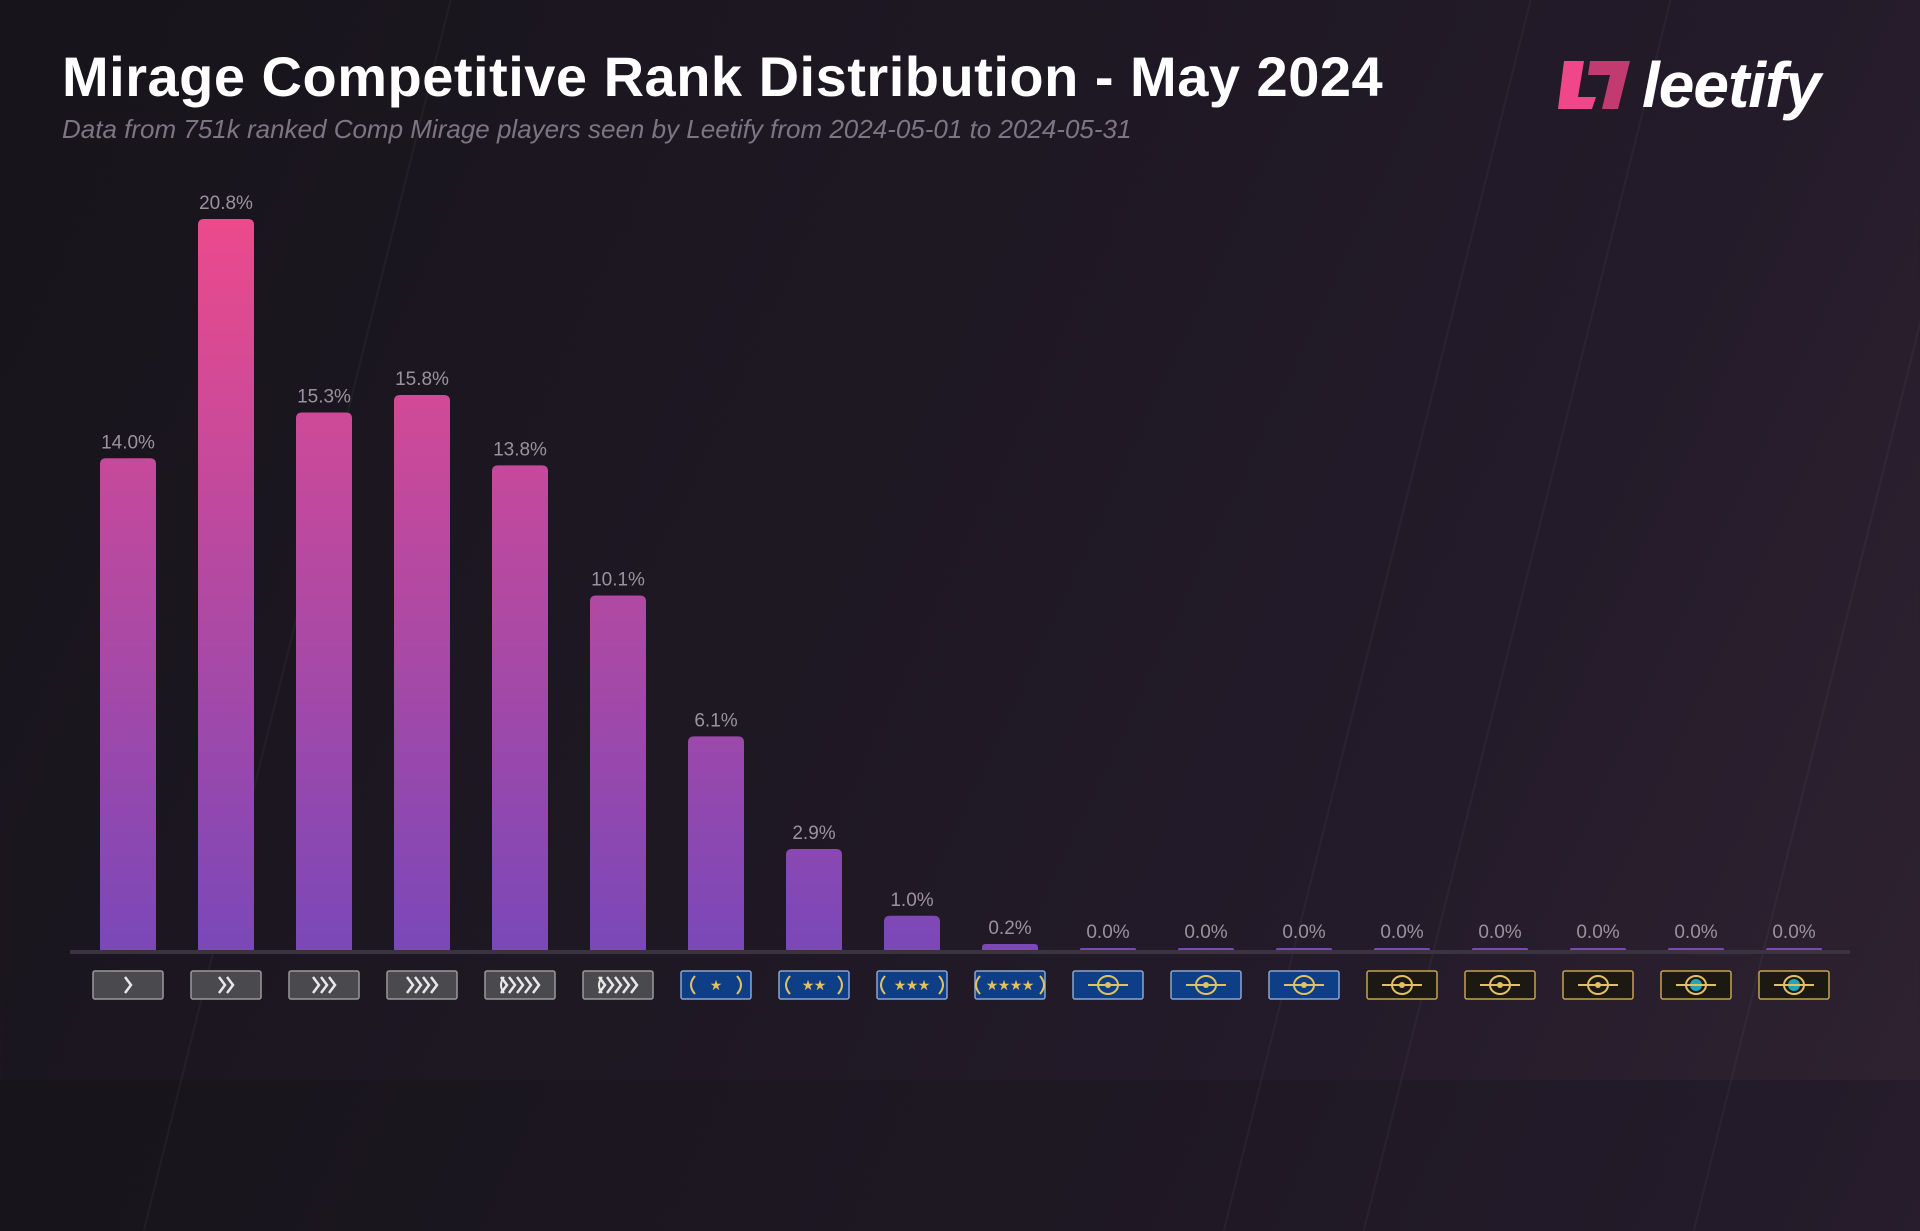 Image resolution: width=1920 pixels, height=1231 pixels. I want to click on leetify-logo-icon, so click(1594, 85).